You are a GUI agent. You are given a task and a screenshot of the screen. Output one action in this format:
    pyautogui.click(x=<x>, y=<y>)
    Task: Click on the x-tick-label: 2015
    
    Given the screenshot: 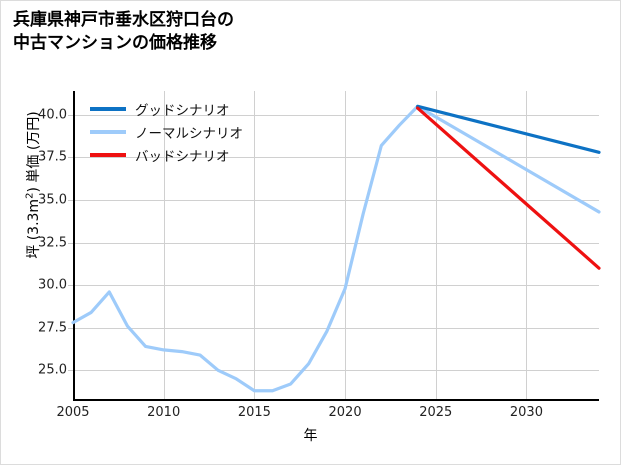 What is the action you would take?
    pyautogui.click(x=254, y=412)
    